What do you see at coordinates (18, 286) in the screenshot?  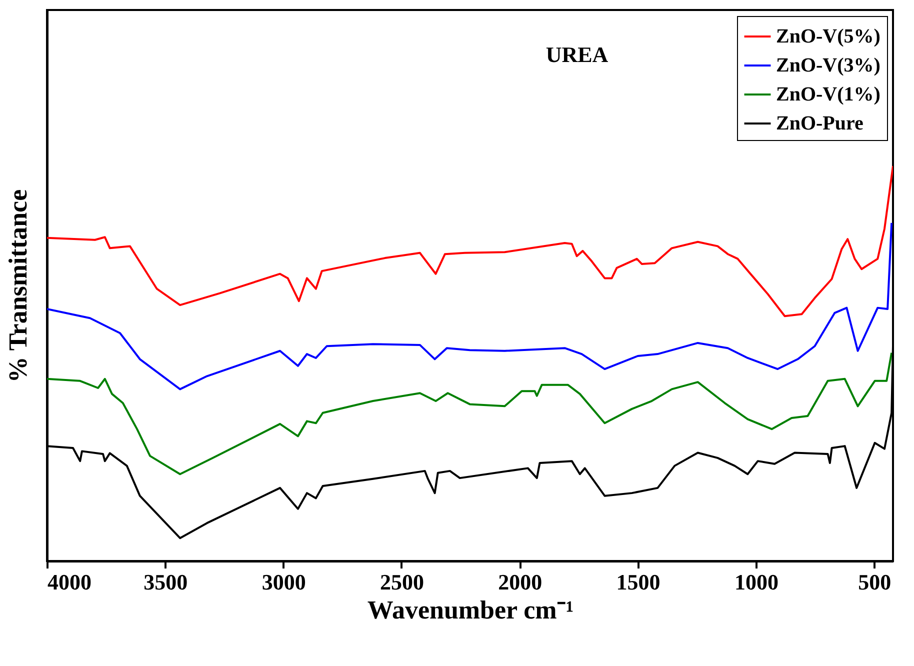 I see `y-axis-title: % Transmittance` at bounding box center [18, 286].